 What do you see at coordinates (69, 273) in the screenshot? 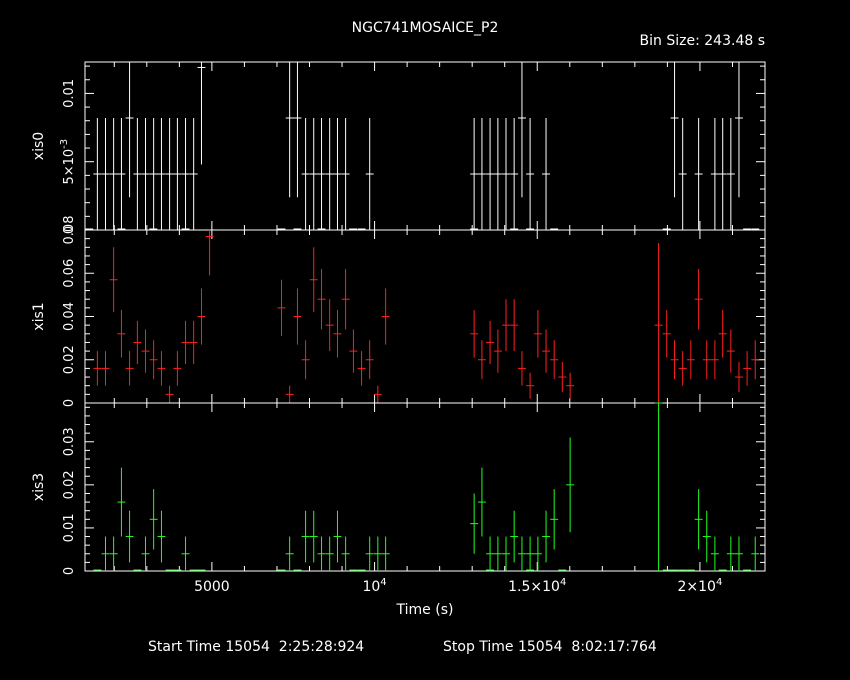
I see `y-tick-label: 0.06` at bounding box center [69, 273].